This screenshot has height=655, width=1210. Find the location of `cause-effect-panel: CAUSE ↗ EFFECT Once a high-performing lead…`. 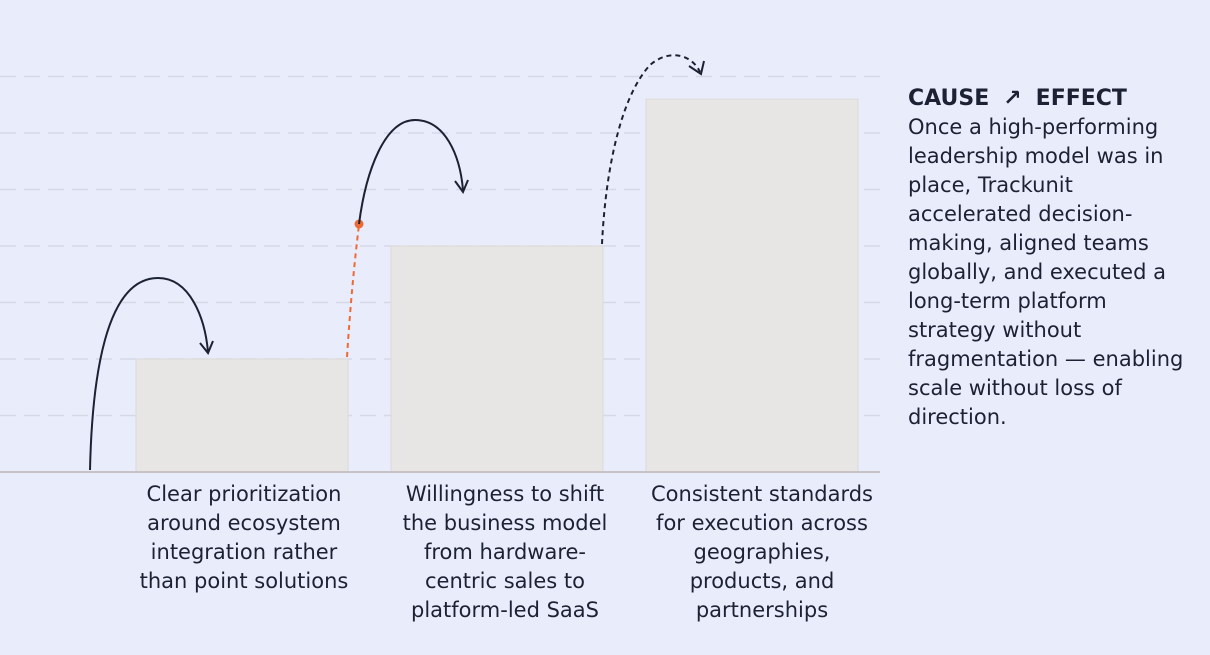

cause-effect-panel: CAUSE ↗ EFFECT Once a high-performing lead… is located at coordinates (1053, 258).